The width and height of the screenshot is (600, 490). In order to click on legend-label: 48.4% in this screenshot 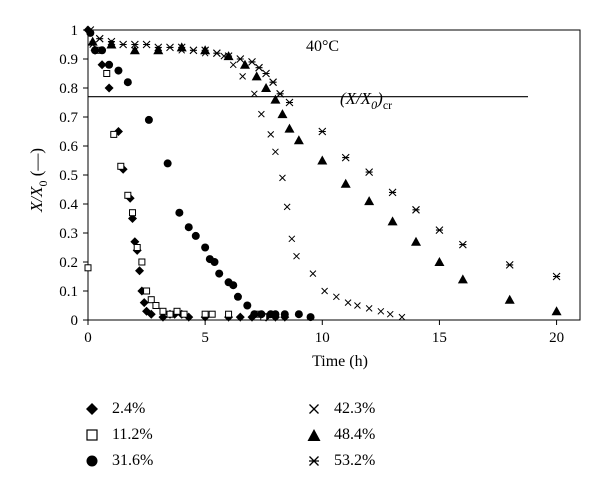, I will do `click(355, 434)`.